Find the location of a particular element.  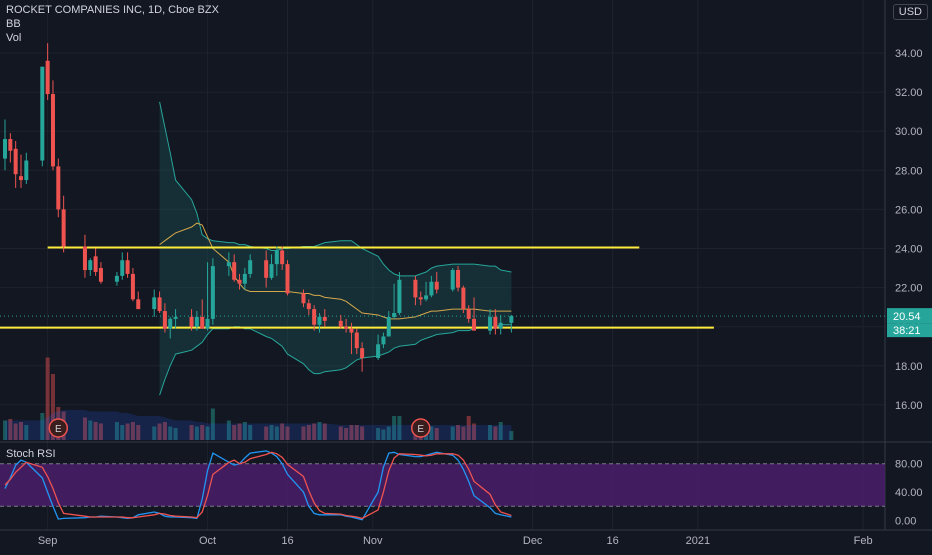

time-axis-tick-label: Sep is located at coordinates (48, 541).